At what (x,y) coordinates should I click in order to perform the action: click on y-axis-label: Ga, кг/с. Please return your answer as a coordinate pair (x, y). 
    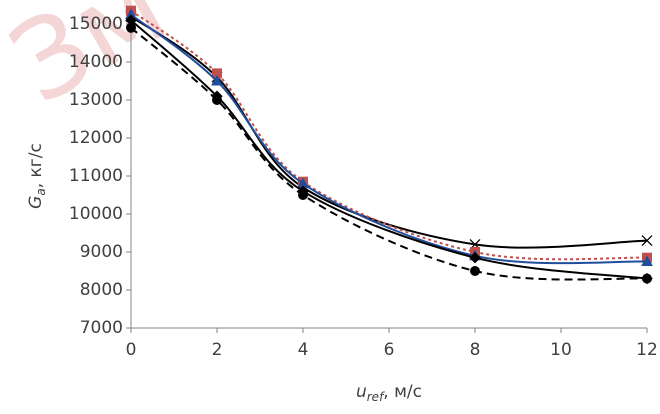
    Looking at the image, I should click on (37, 176).